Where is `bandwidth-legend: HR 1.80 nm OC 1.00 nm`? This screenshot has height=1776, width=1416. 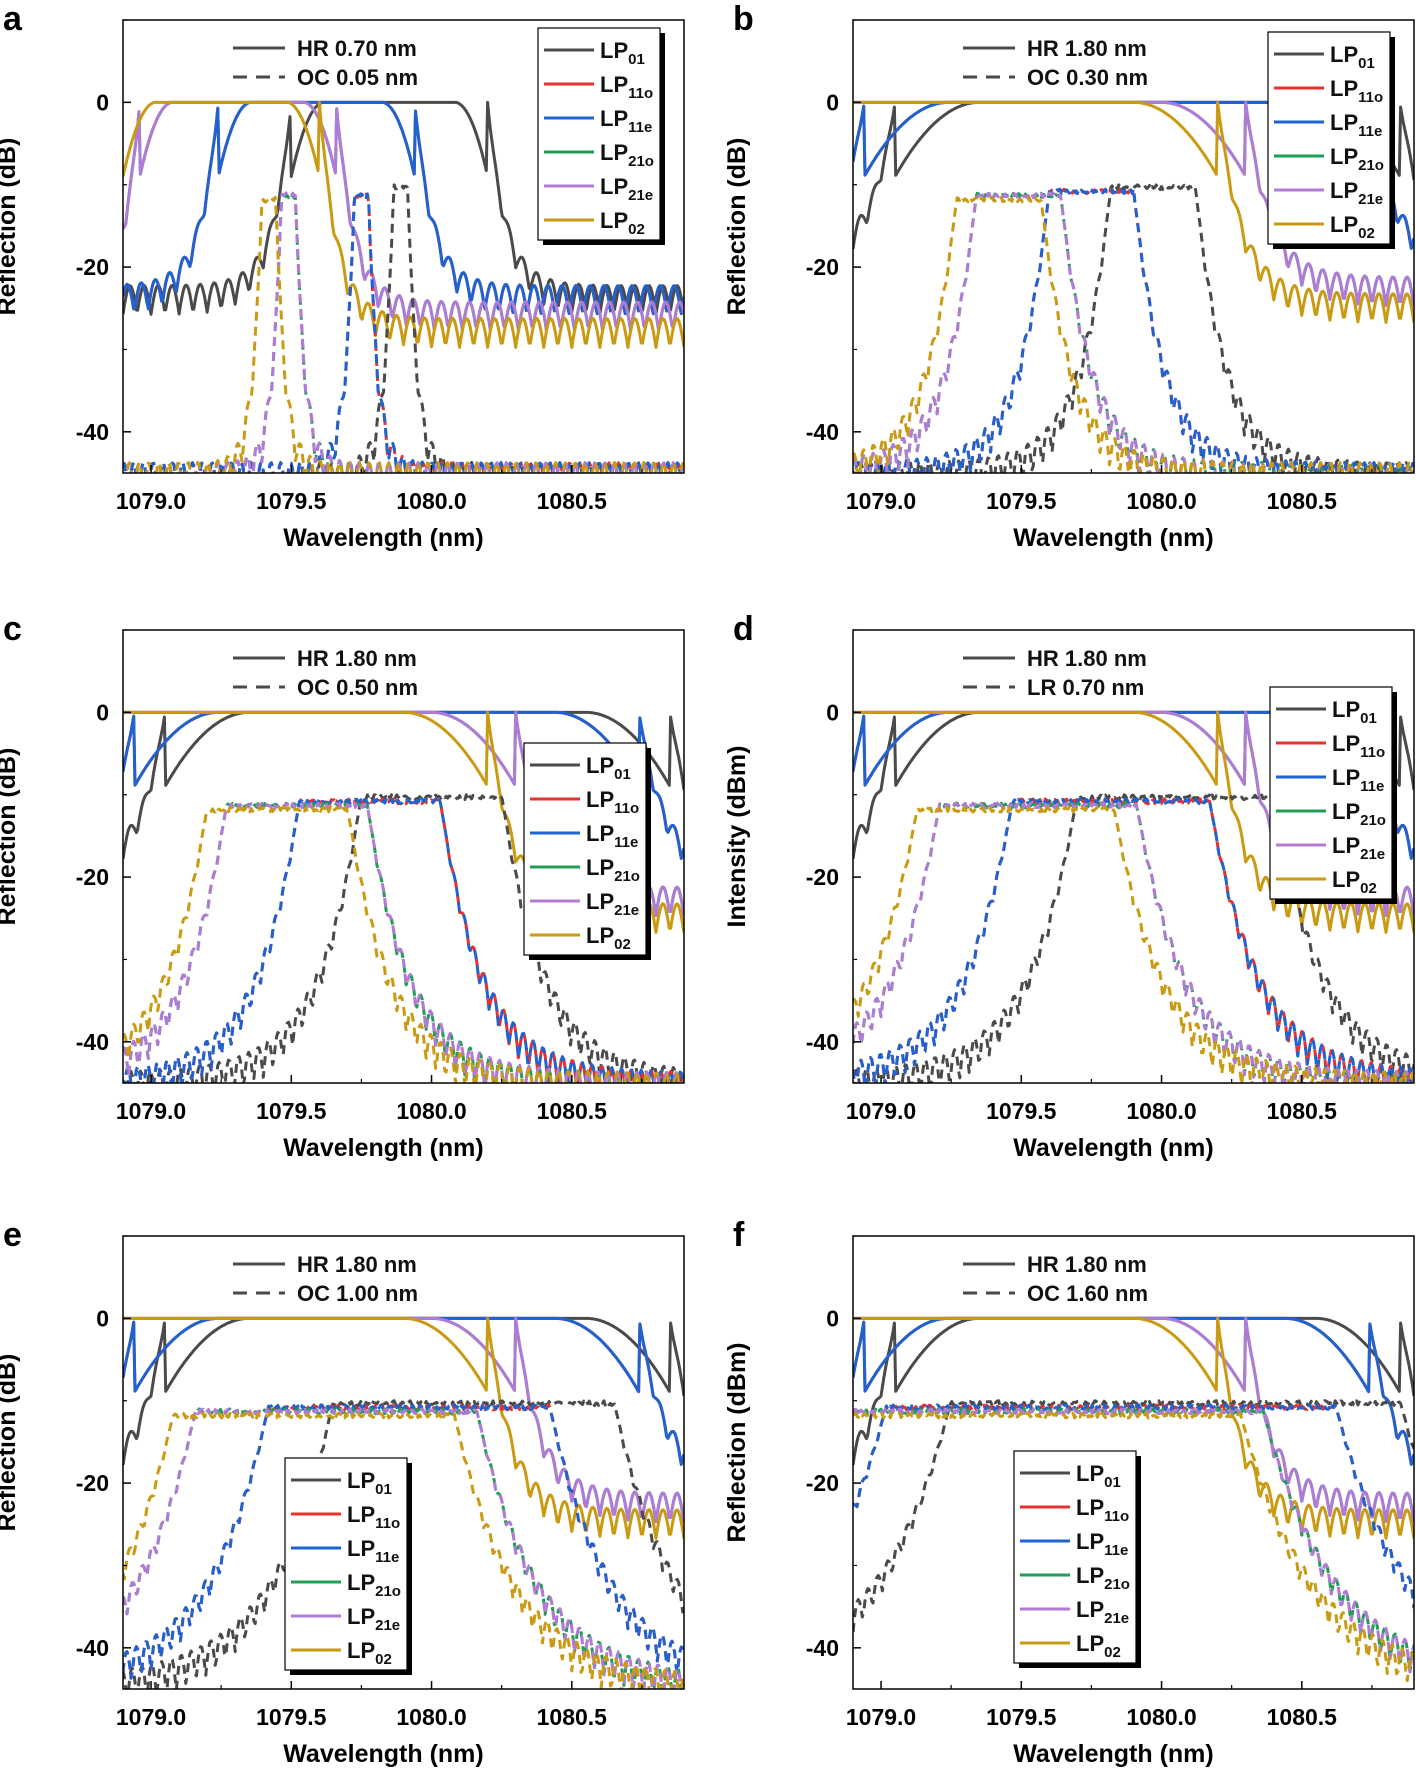 bandwidth-legend: HR 1.80 nm OC 1.00 nm is located at coordinates (325, 1279).